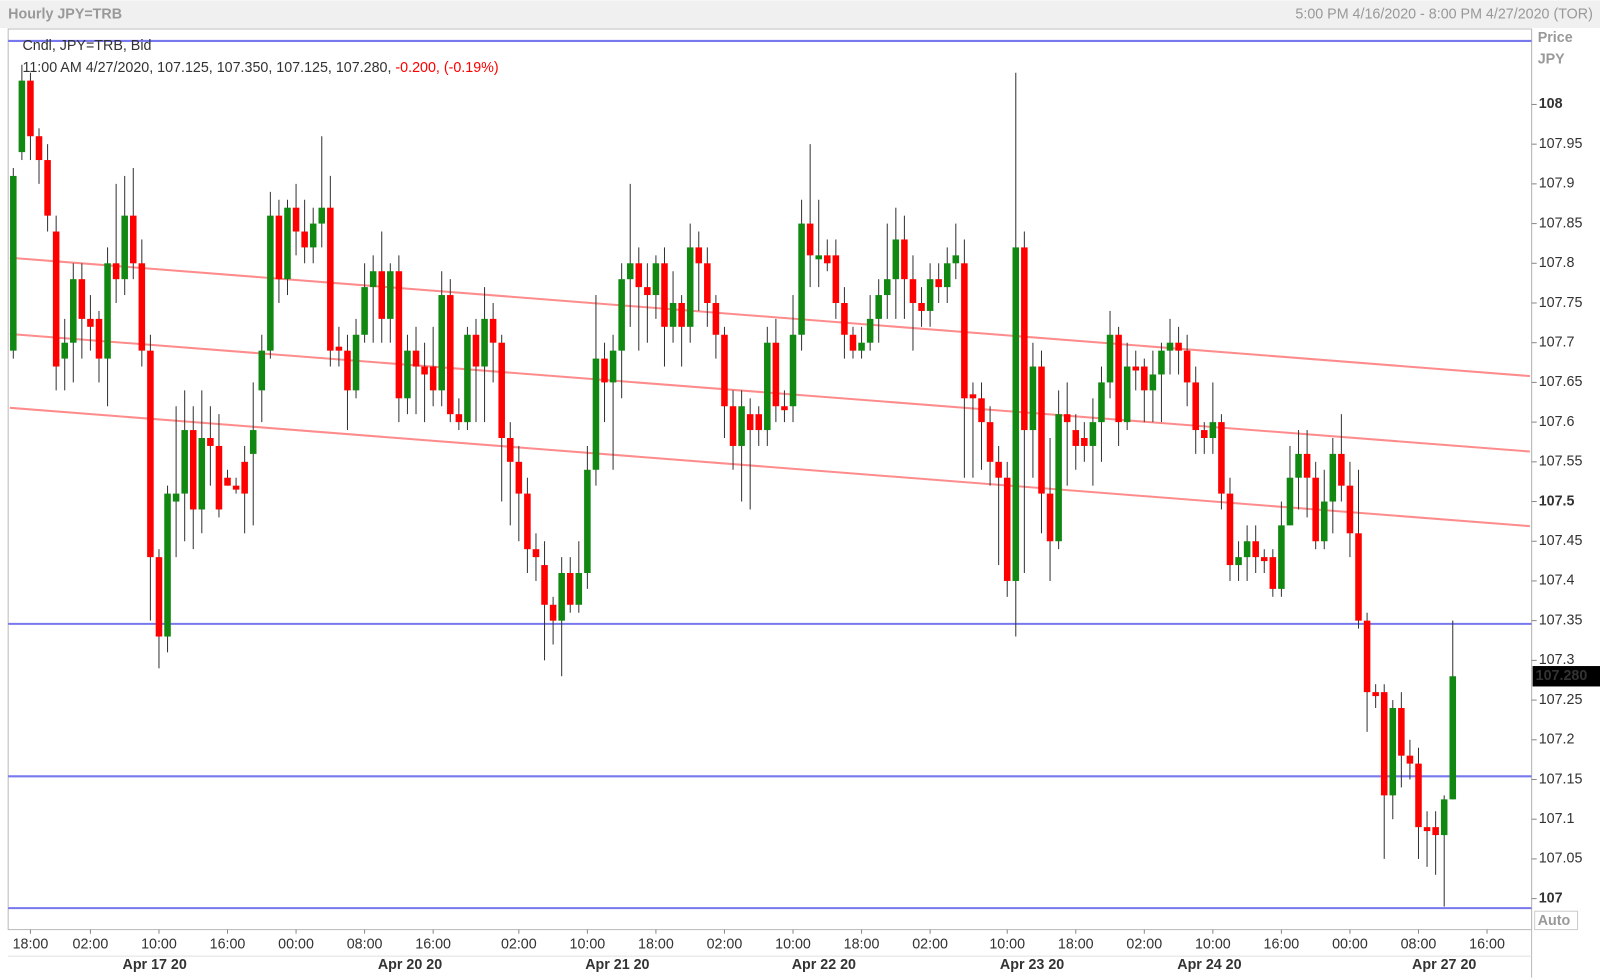  Describe the element at coordinates (1551, 898) in the screenshot. I see `y-tick-label: 107` at that location.